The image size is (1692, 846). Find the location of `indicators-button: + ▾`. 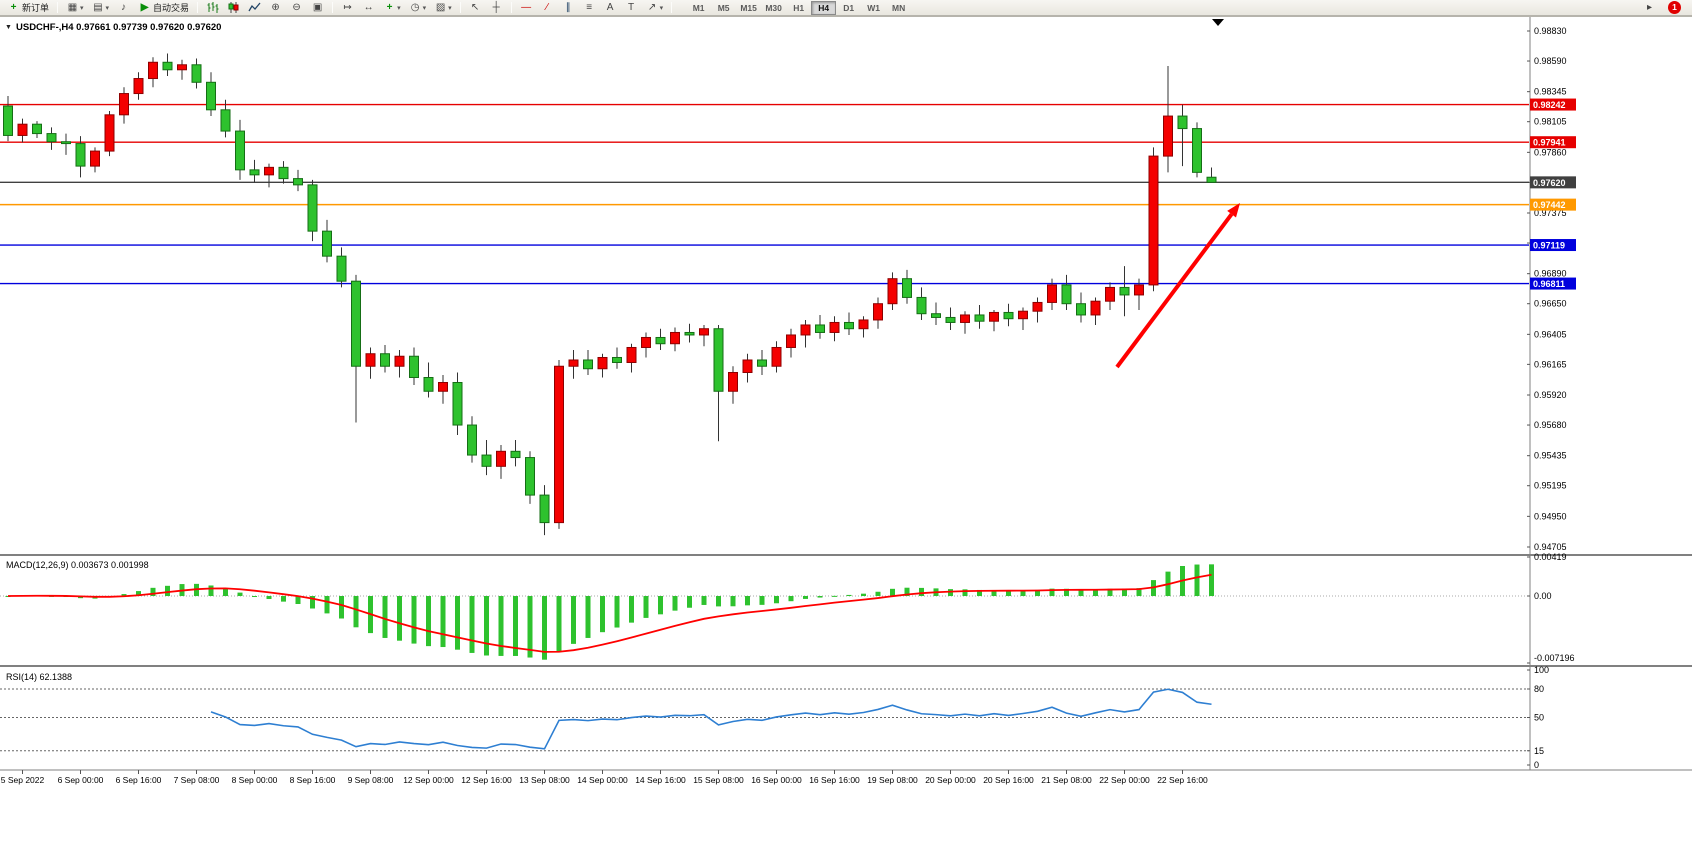

indicators-button: + ▾ is located at coordinates (392, 7).